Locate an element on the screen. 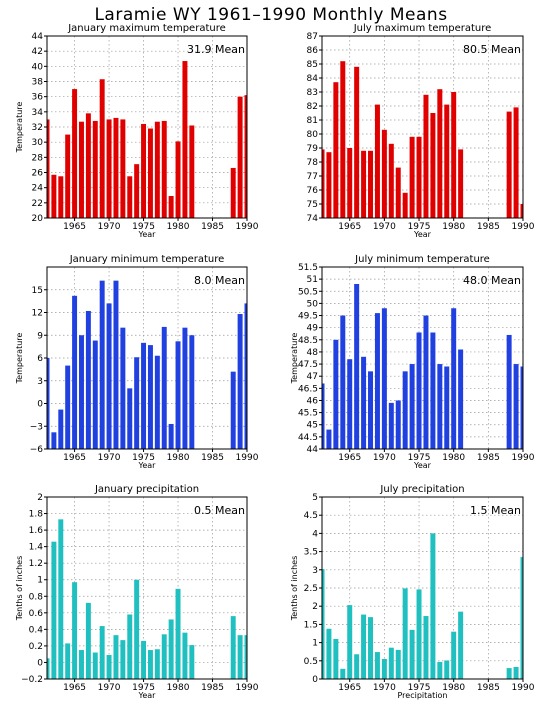  y-tick-label: 48.5 is located at coordinates (308, 341).